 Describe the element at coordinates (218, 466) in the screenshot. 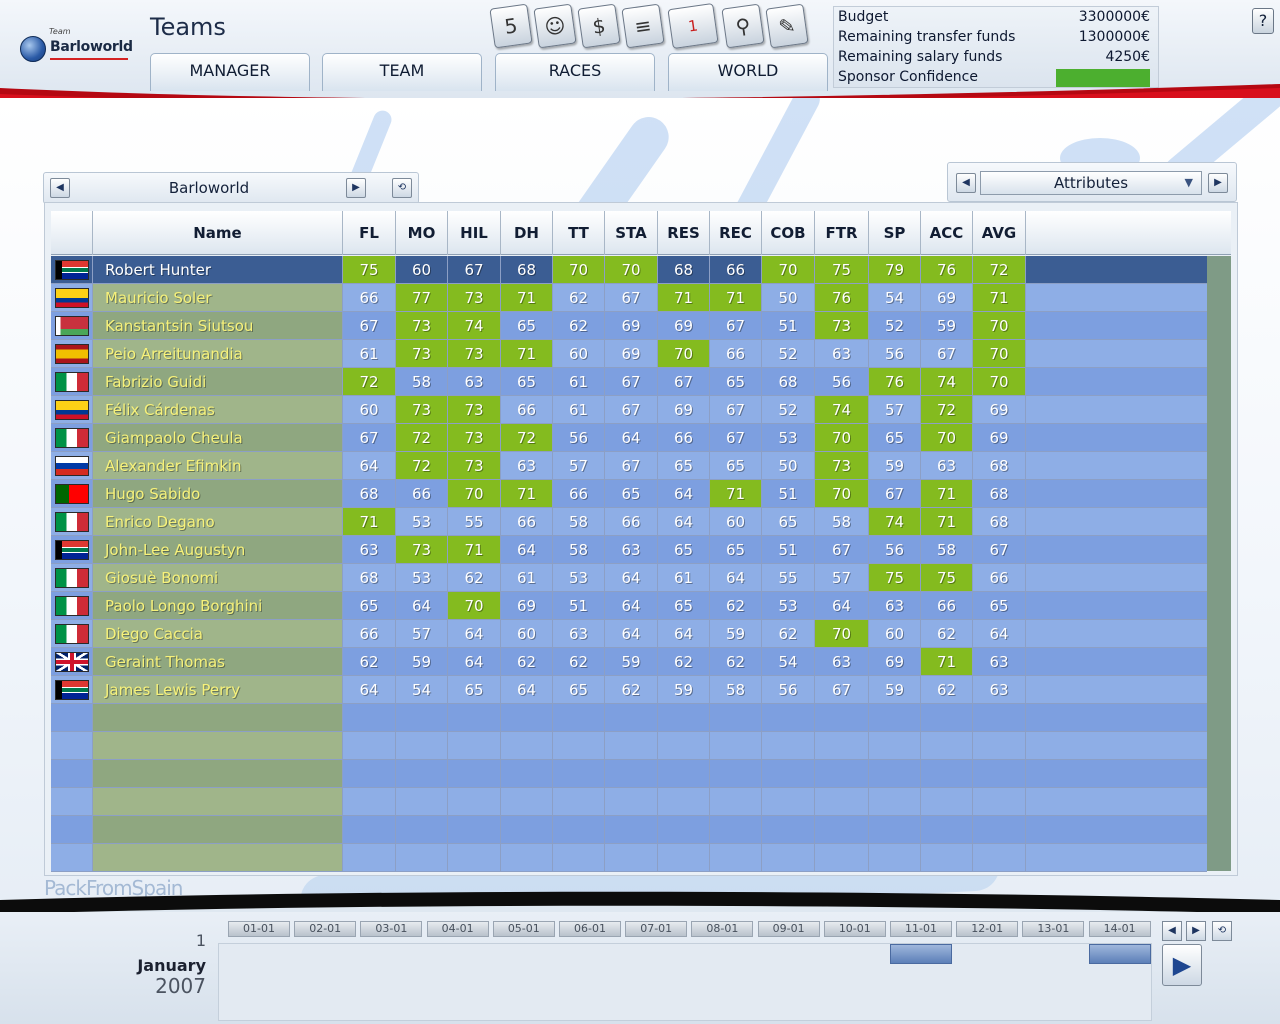

I see `rider-name: Alexander Efimkin` at that location.